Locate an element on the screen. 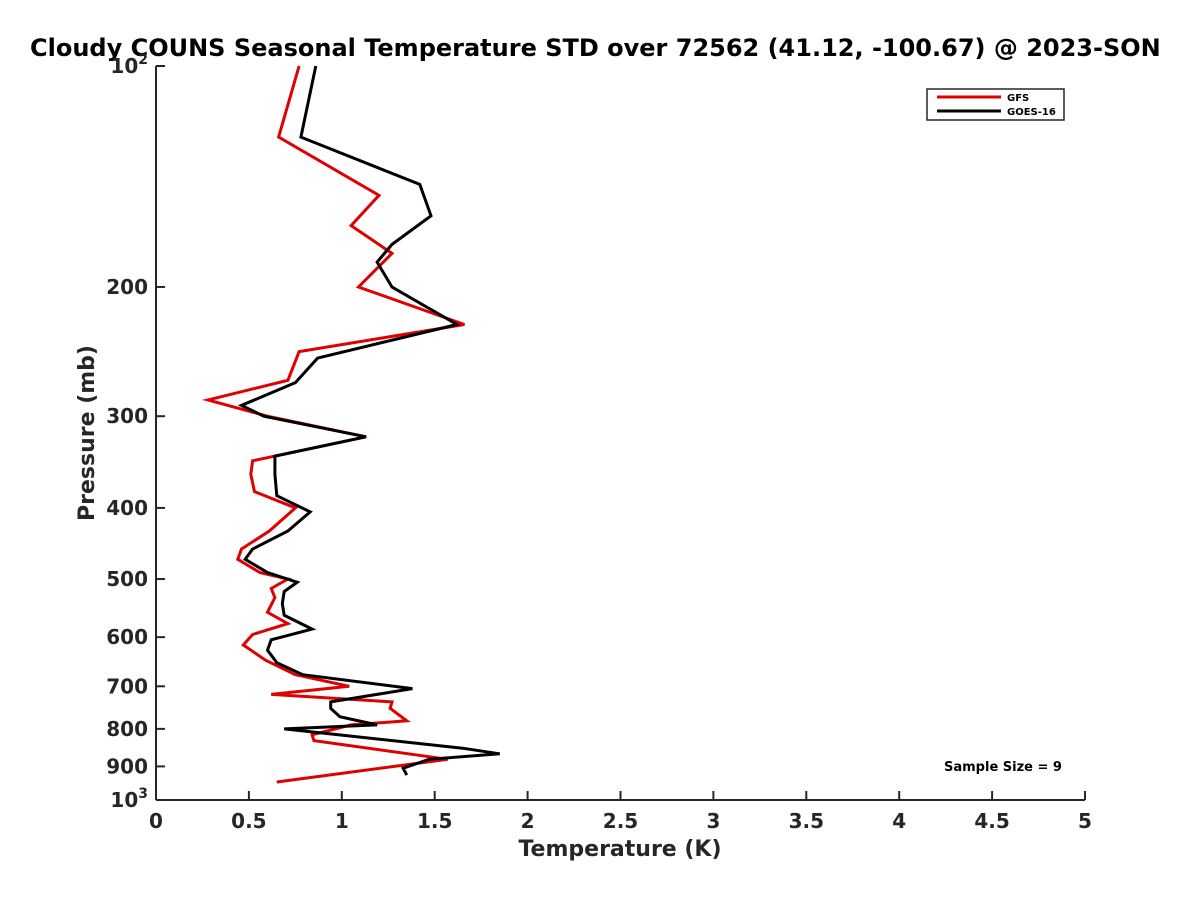 This screenshot has width=1200, height=900. x-tick-label: 2.5 is located at coordinates (620, 821).